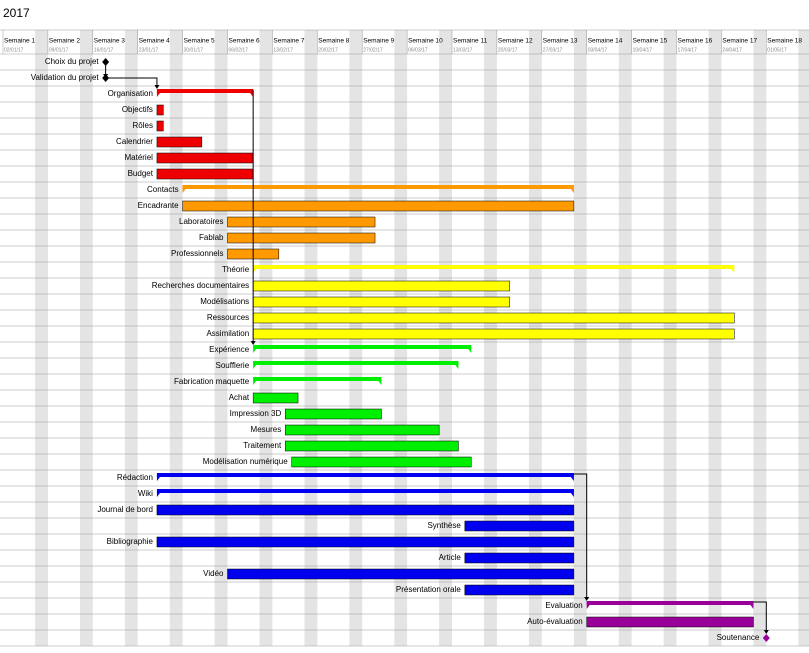 Image resolution: width=809 pixels, height=653 pixels. I want to click on task-label: Validation du projet, so click(65, 77).